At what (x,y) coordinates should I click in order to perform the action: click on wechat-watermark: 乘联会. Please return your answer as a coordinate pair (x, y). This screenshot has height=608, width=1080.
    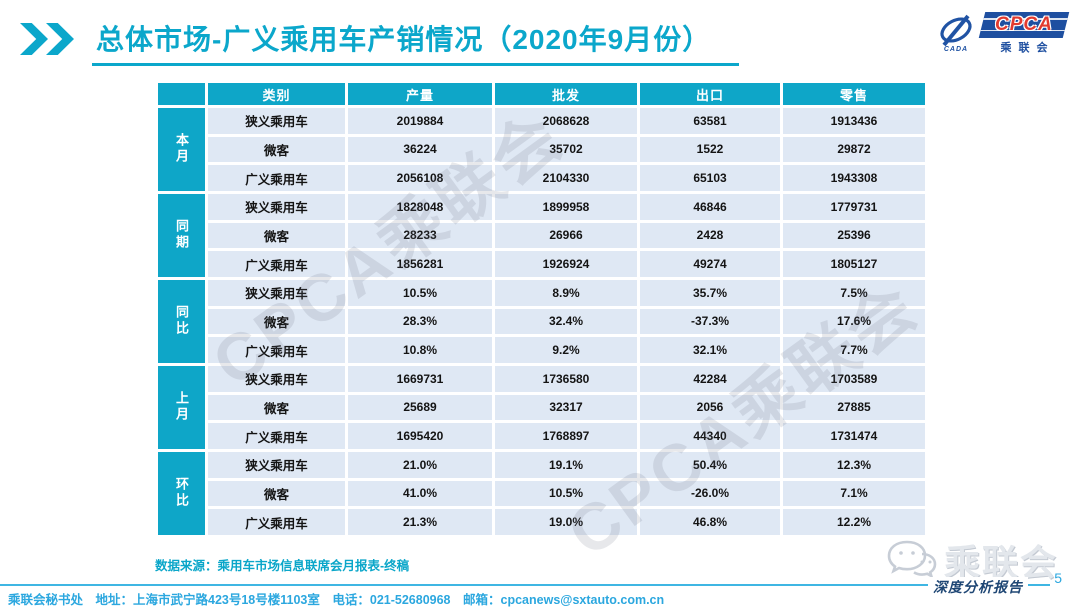
    Looking at the image, I should click on (972, 560).